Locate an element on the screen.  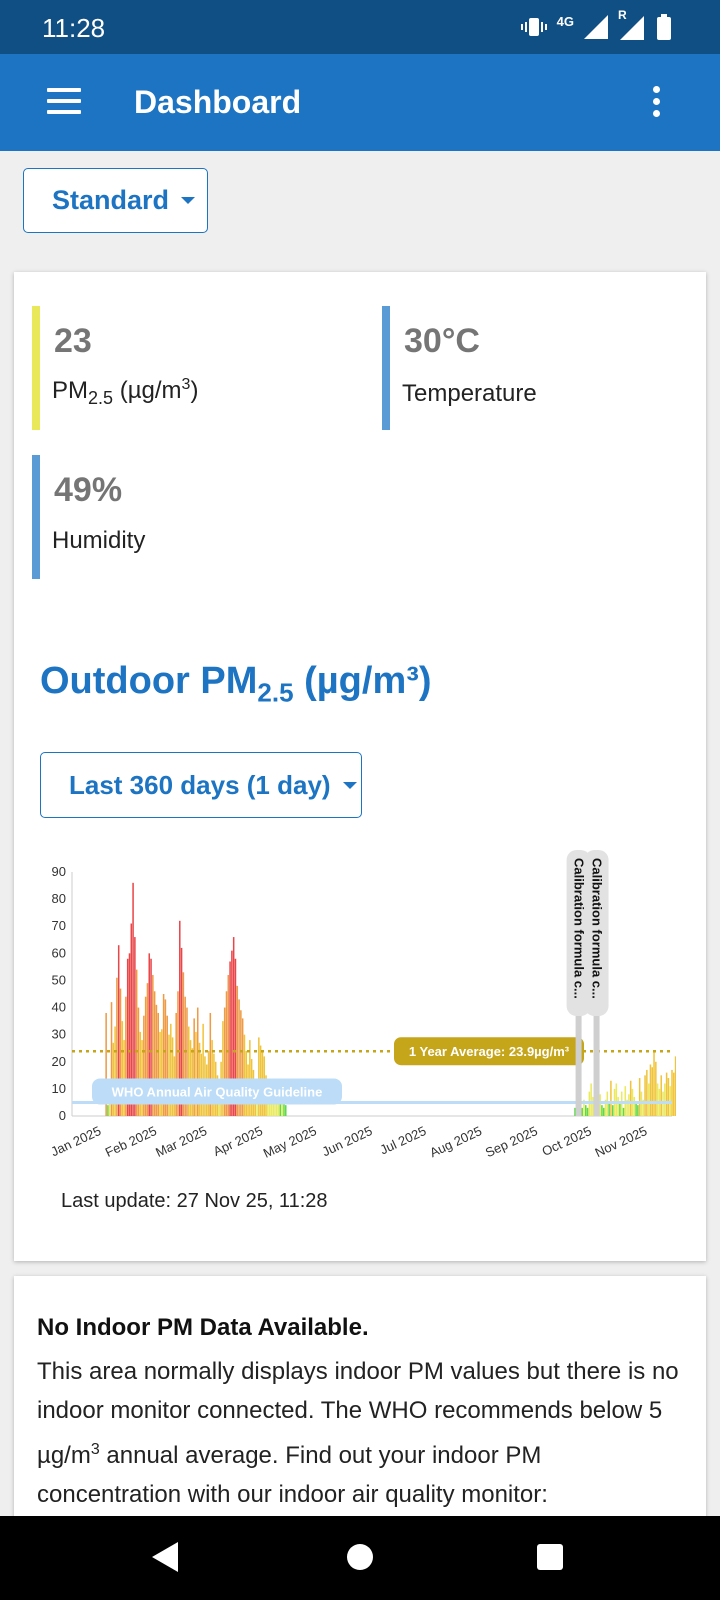
roaming-signal-icon is located at coordinates (632, 28).